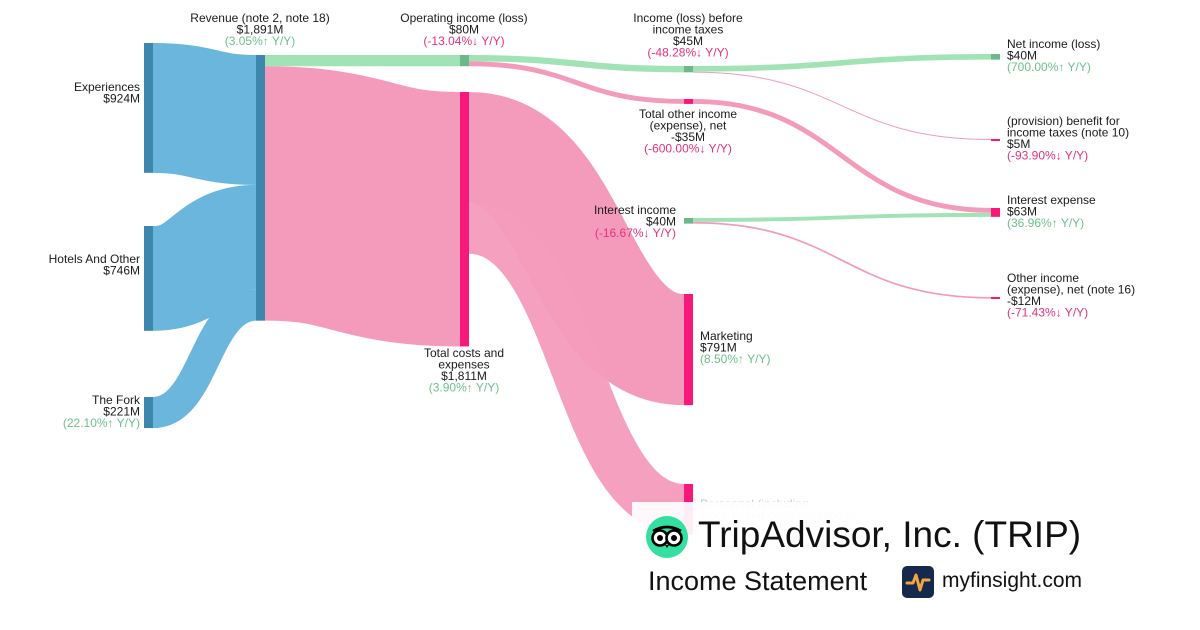 This screenshot has width=1200, height=630. What do you see at coordinates (688, 149) in the screenshot?
I see `label-toi-change: (-600.00%↓ Y/Y)` at bounding box center [688, 149].